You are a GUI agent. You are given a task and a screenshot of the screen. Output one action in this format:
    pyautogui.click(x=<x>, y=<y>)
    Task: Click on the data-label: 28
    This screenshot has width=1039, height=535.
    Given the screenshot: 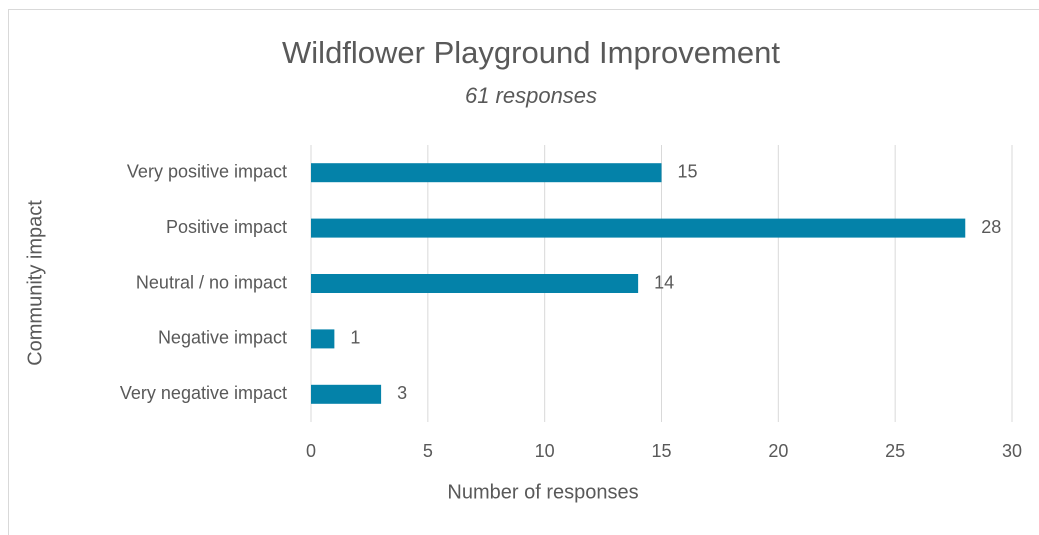 What is the action you would take?
    pyautogui.click(x=991, y=227)
    